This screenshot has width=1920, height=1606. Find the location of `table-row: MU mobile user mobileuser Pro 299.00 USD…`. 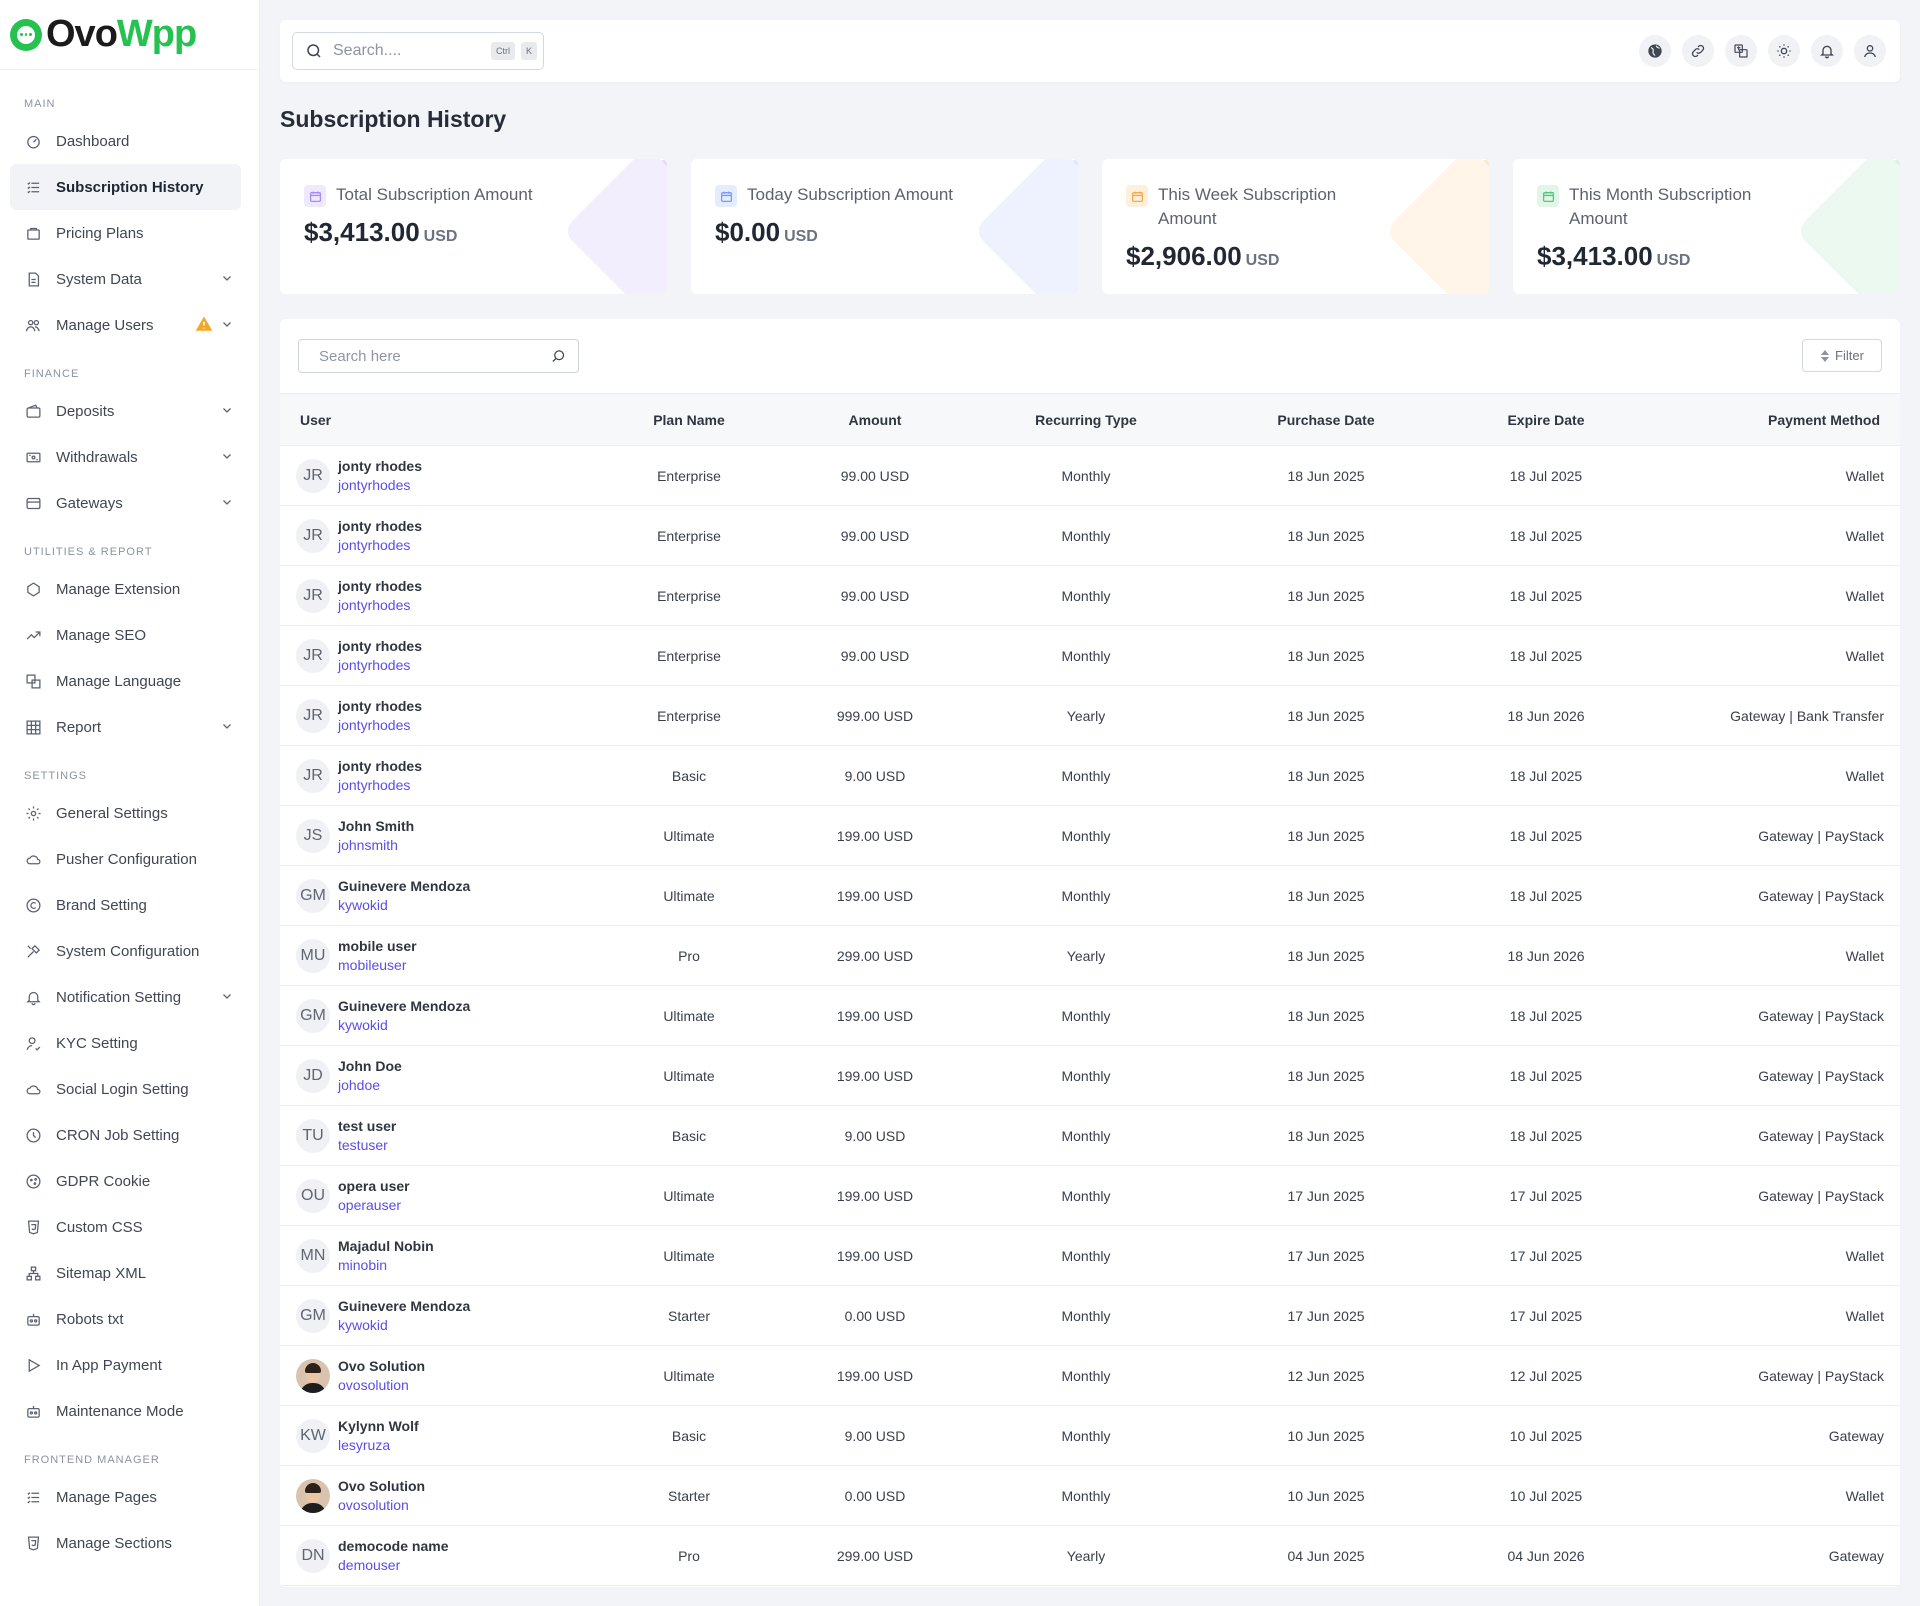

table-row: MU mobile user mobileuser Pro 299.00 USD… is located at coordinates (1090, 956).